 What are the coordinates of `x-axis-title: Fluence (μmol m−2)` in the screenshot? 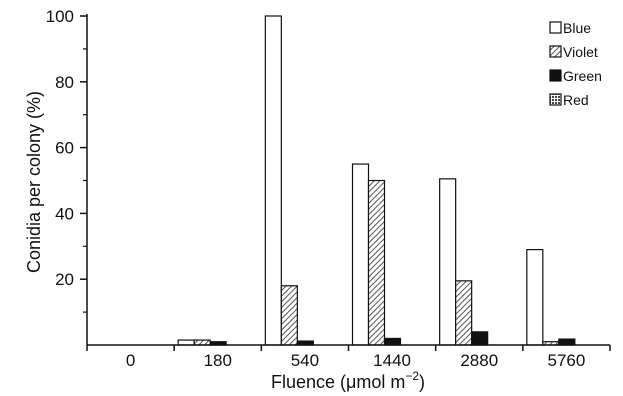 It's located at (348, 380).